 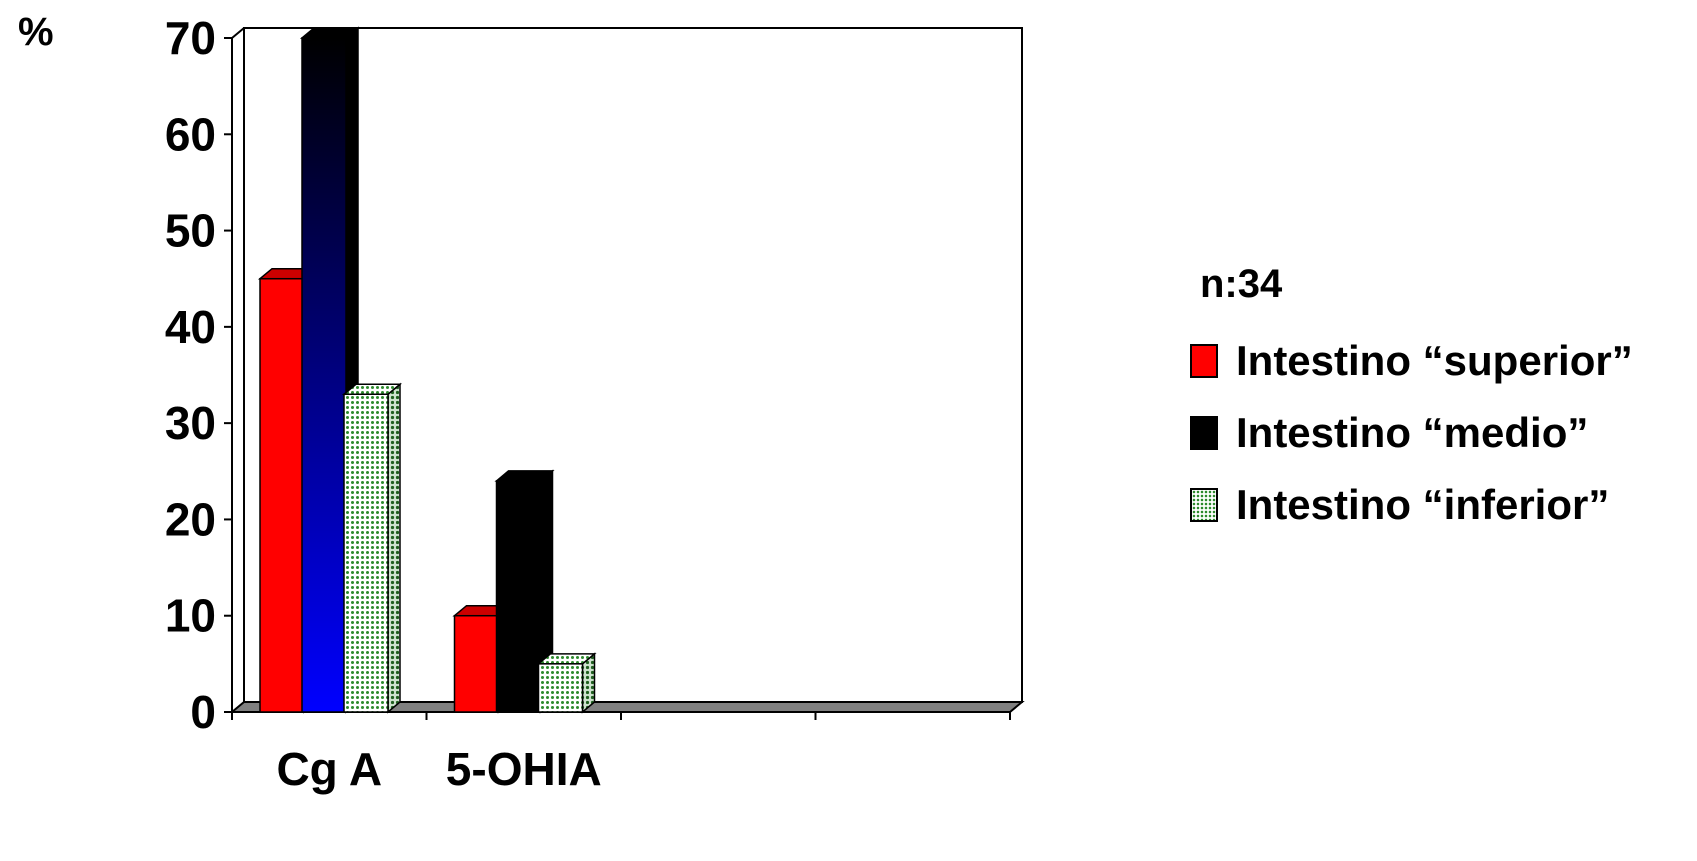 What do you see at coordinates (190, 38) in the screenshot?
I see `y-tick-label: 70` at bounding box center [190, 38].